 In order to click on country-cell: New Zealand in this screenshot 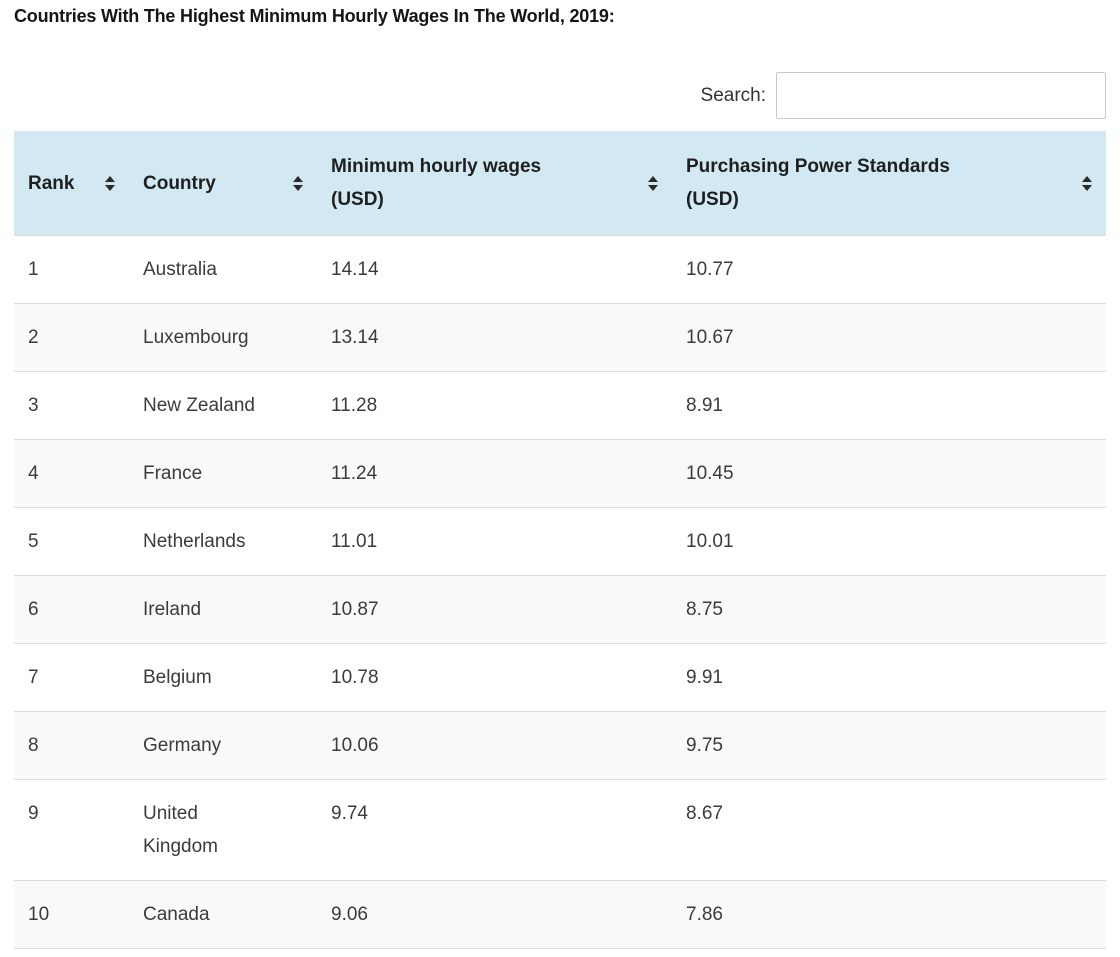, I will do `click(223, 405)`.